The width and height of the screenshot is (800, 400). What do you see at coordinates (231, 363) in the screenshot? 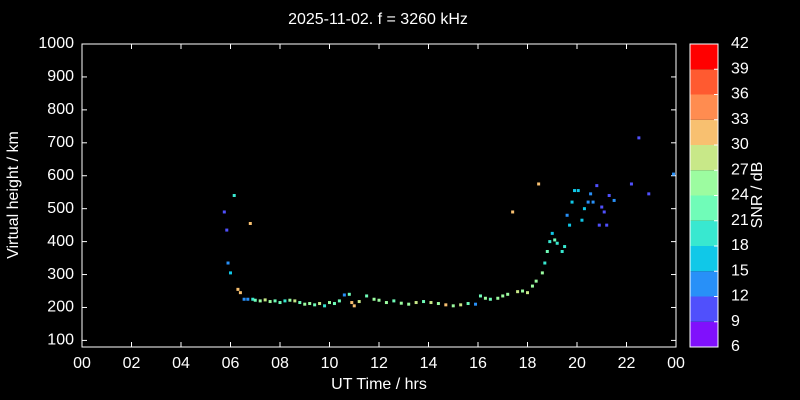
I see `x-tick-label: 06` at bounding box center [231, 363].